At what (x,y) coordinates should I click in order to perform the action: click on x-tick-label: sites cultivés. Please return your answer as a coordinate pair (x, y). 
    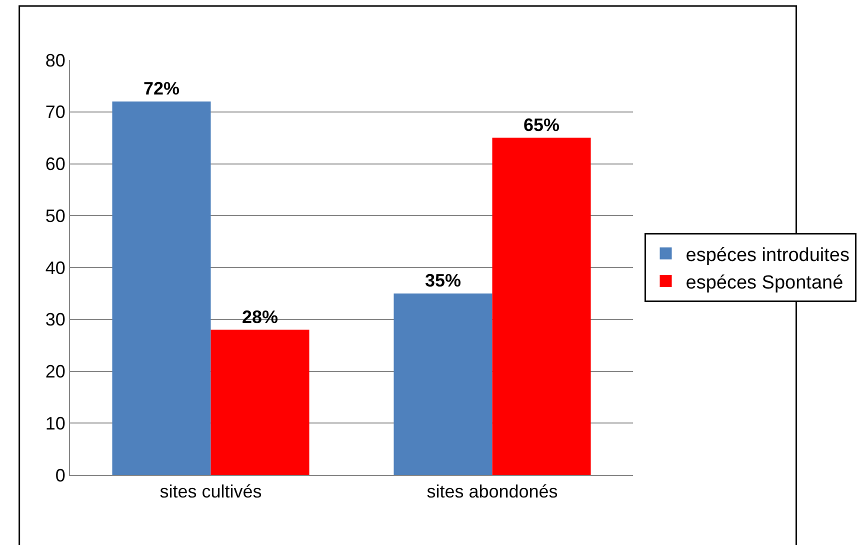
    Looking at the image, I should click on (211, 492).